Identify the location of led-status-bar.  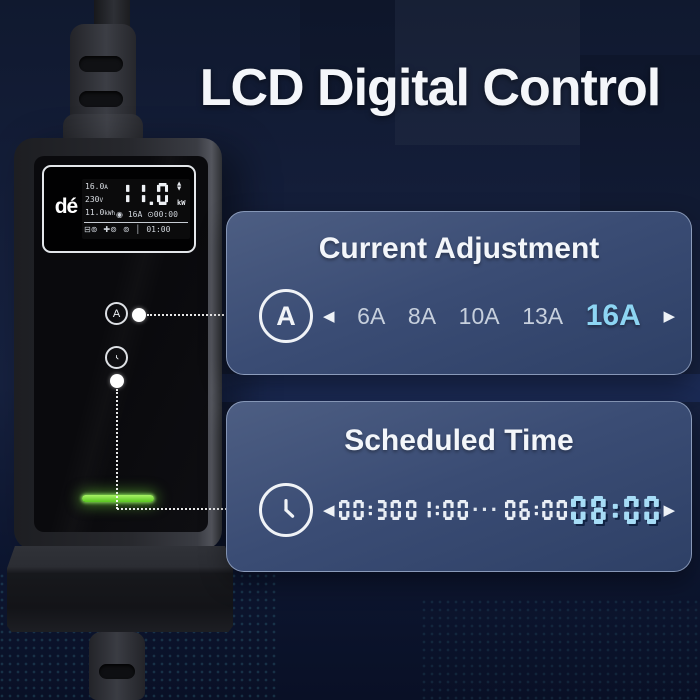
(118, 498).